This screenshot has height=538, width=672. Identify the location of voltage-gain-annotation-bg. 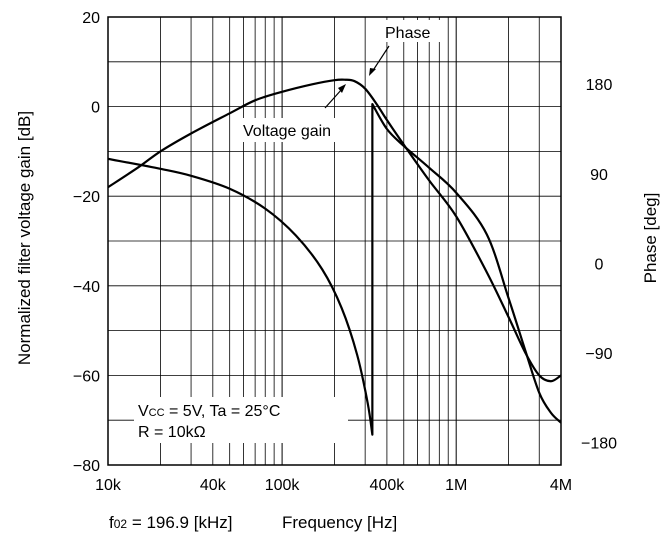
(302, 130).